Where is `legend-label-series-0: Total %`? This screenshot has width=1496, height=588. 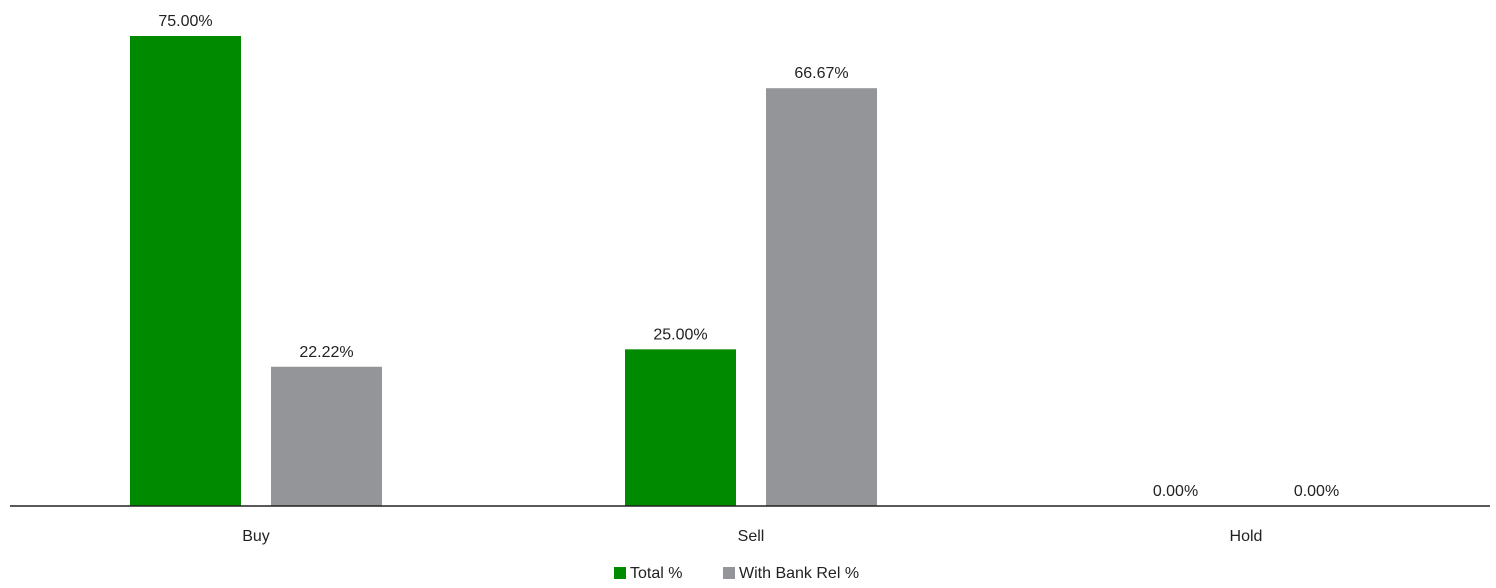
legend-label-series-0: Total % is located at coordinates (656, 573).